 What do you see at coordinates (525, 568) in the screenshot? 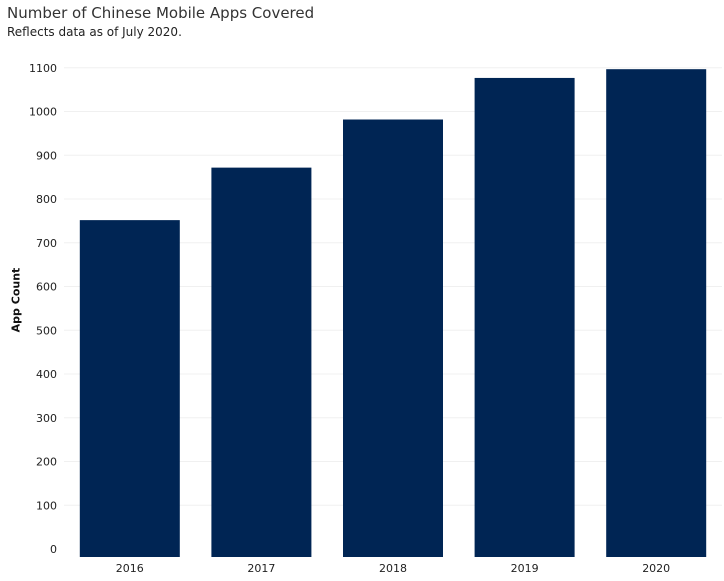
I see `x-tick-label: 2019` at bounding box center [525, 568].